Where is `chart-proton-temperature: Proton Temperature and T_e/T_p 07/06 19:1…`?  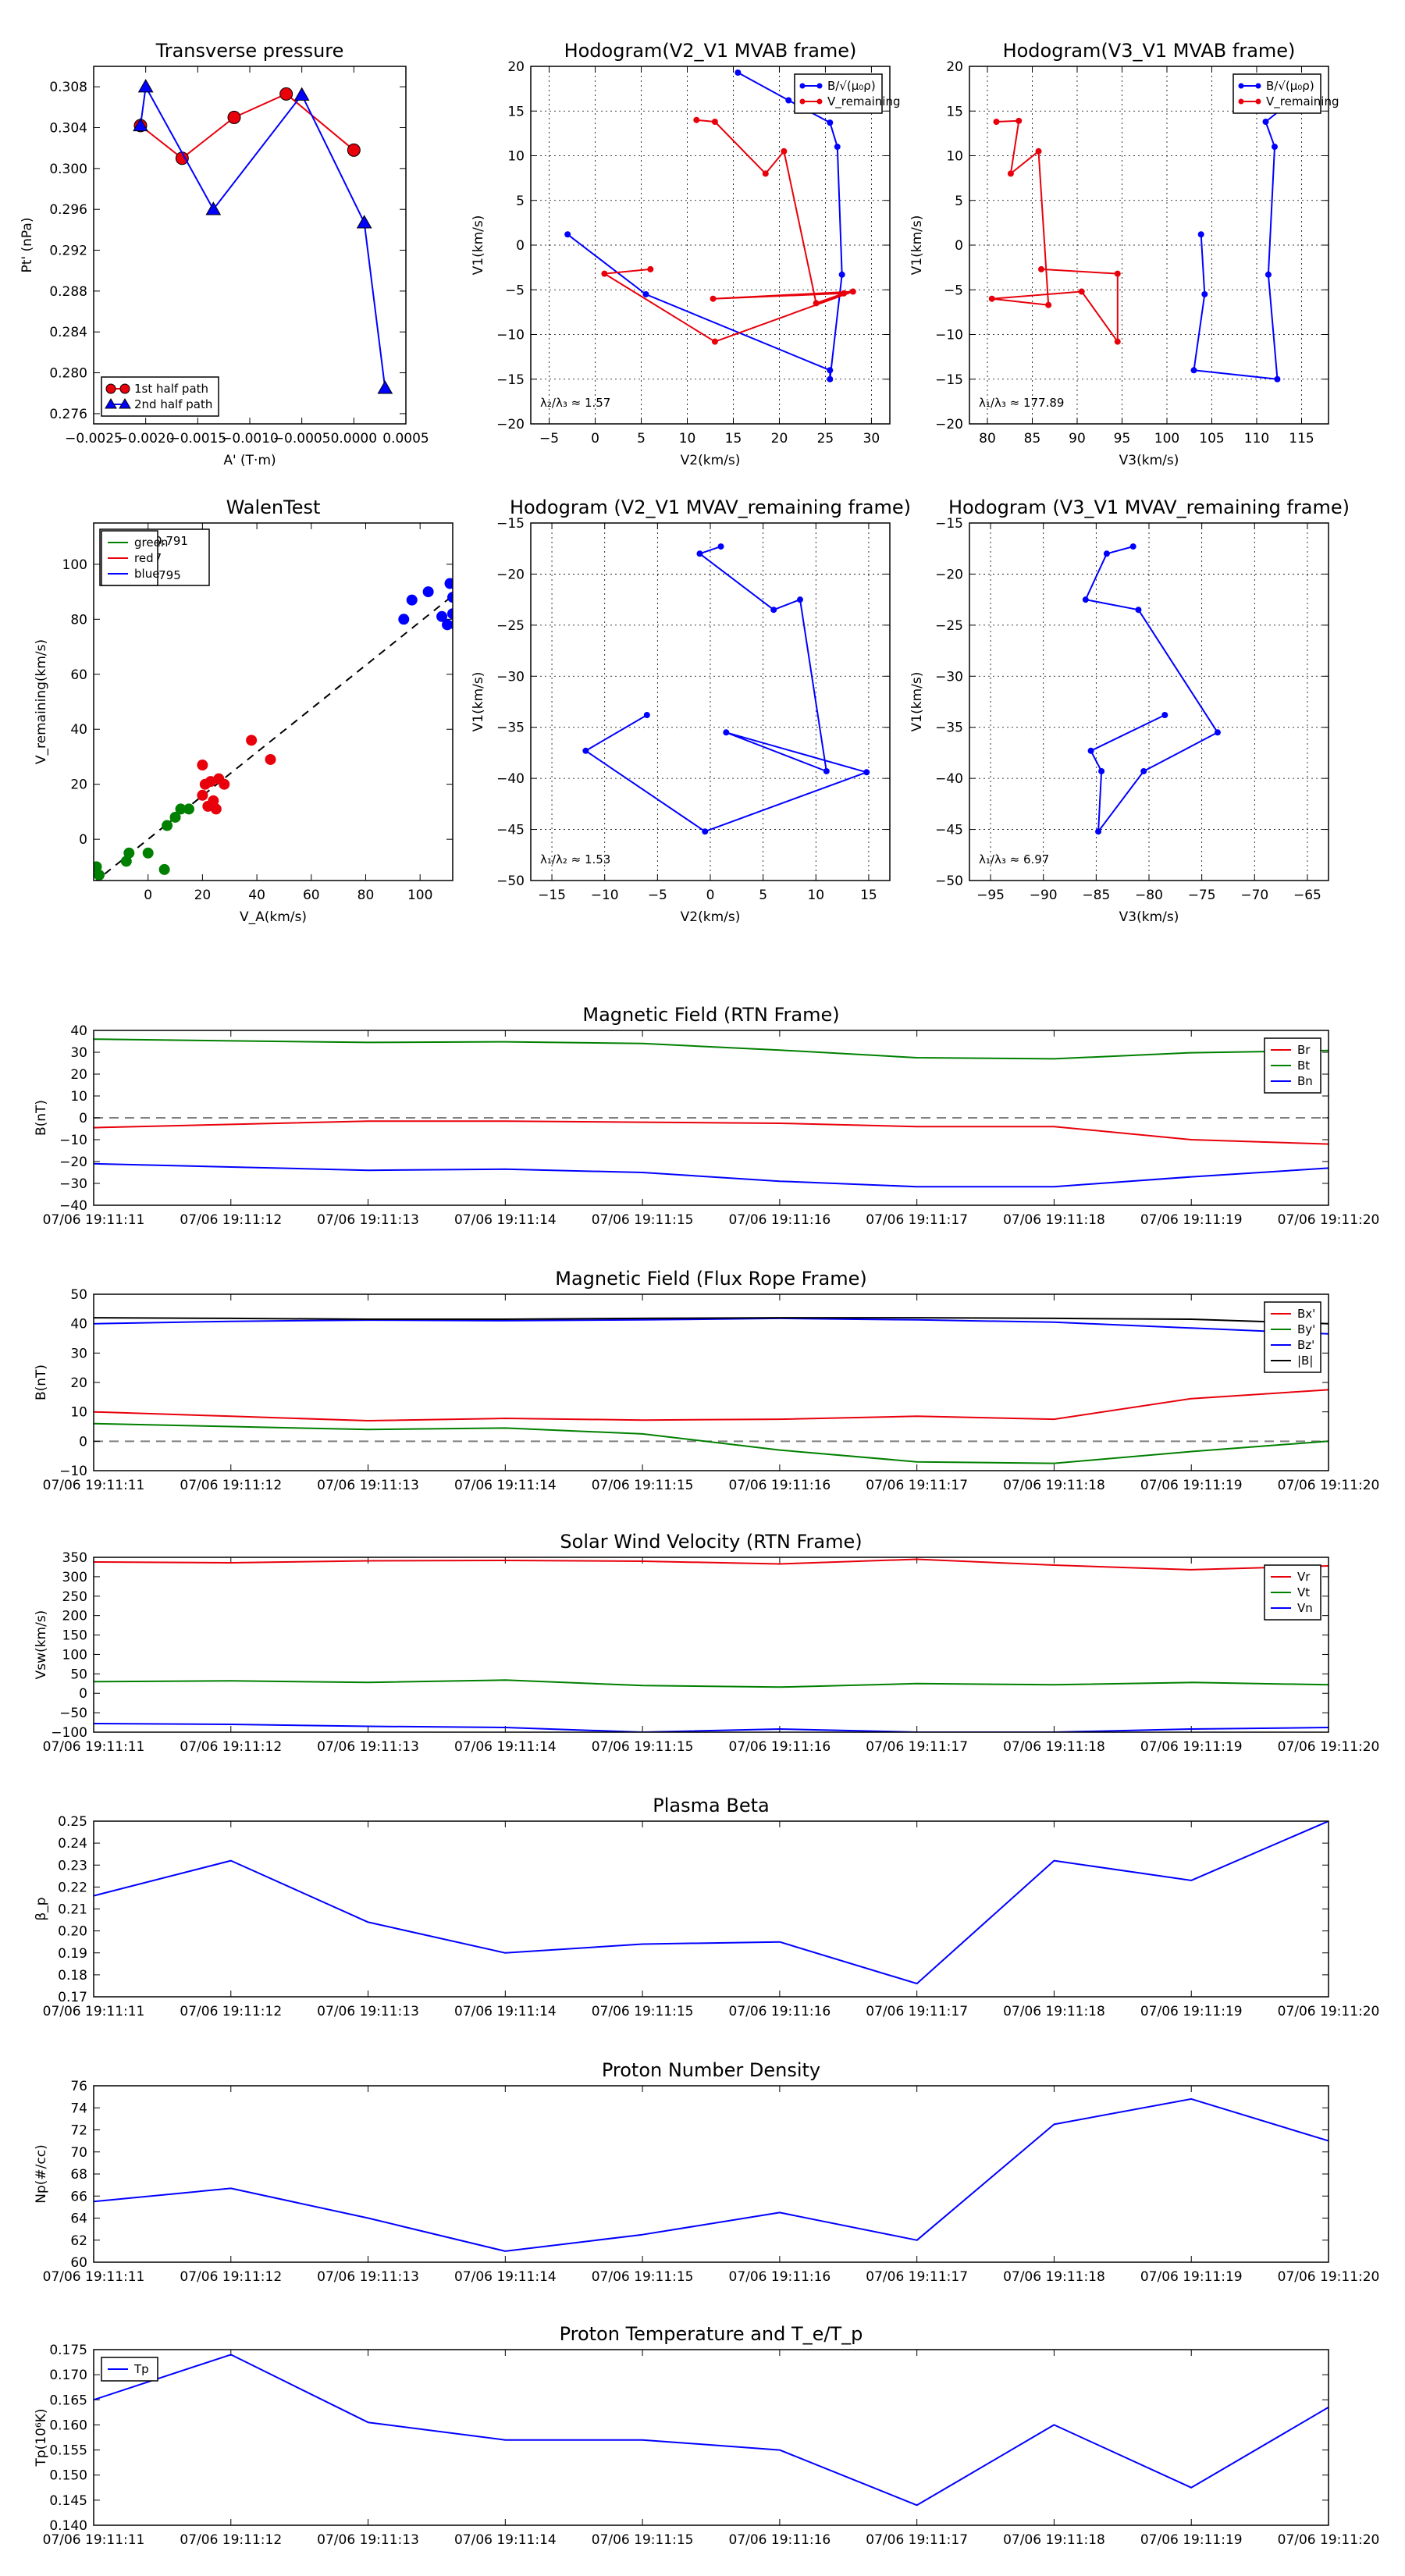
chart-proton-temperature: Proton Temperature and T_e/T_p 07/06 19:1… is located at coordinates (707, 2435).